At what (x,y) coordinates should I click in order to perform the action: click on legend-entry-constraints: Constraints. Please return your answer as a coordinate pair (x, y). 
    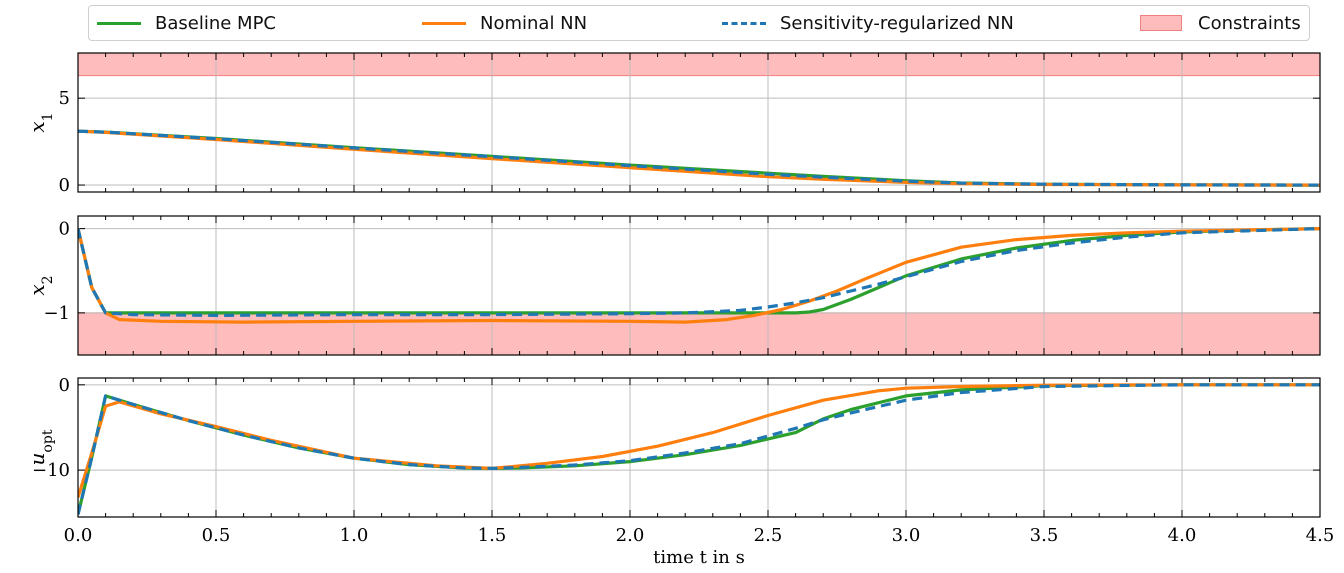
    Looking at the image, I should click on (1220, 23).